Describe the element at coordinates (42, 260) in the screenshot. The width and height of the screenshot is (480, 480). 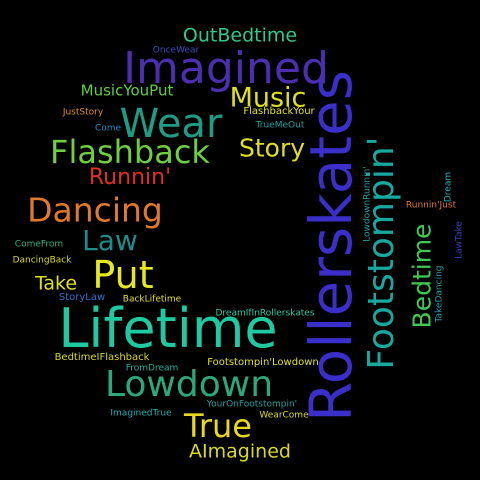
I see `word-dancingback: DancingBack` at that location.